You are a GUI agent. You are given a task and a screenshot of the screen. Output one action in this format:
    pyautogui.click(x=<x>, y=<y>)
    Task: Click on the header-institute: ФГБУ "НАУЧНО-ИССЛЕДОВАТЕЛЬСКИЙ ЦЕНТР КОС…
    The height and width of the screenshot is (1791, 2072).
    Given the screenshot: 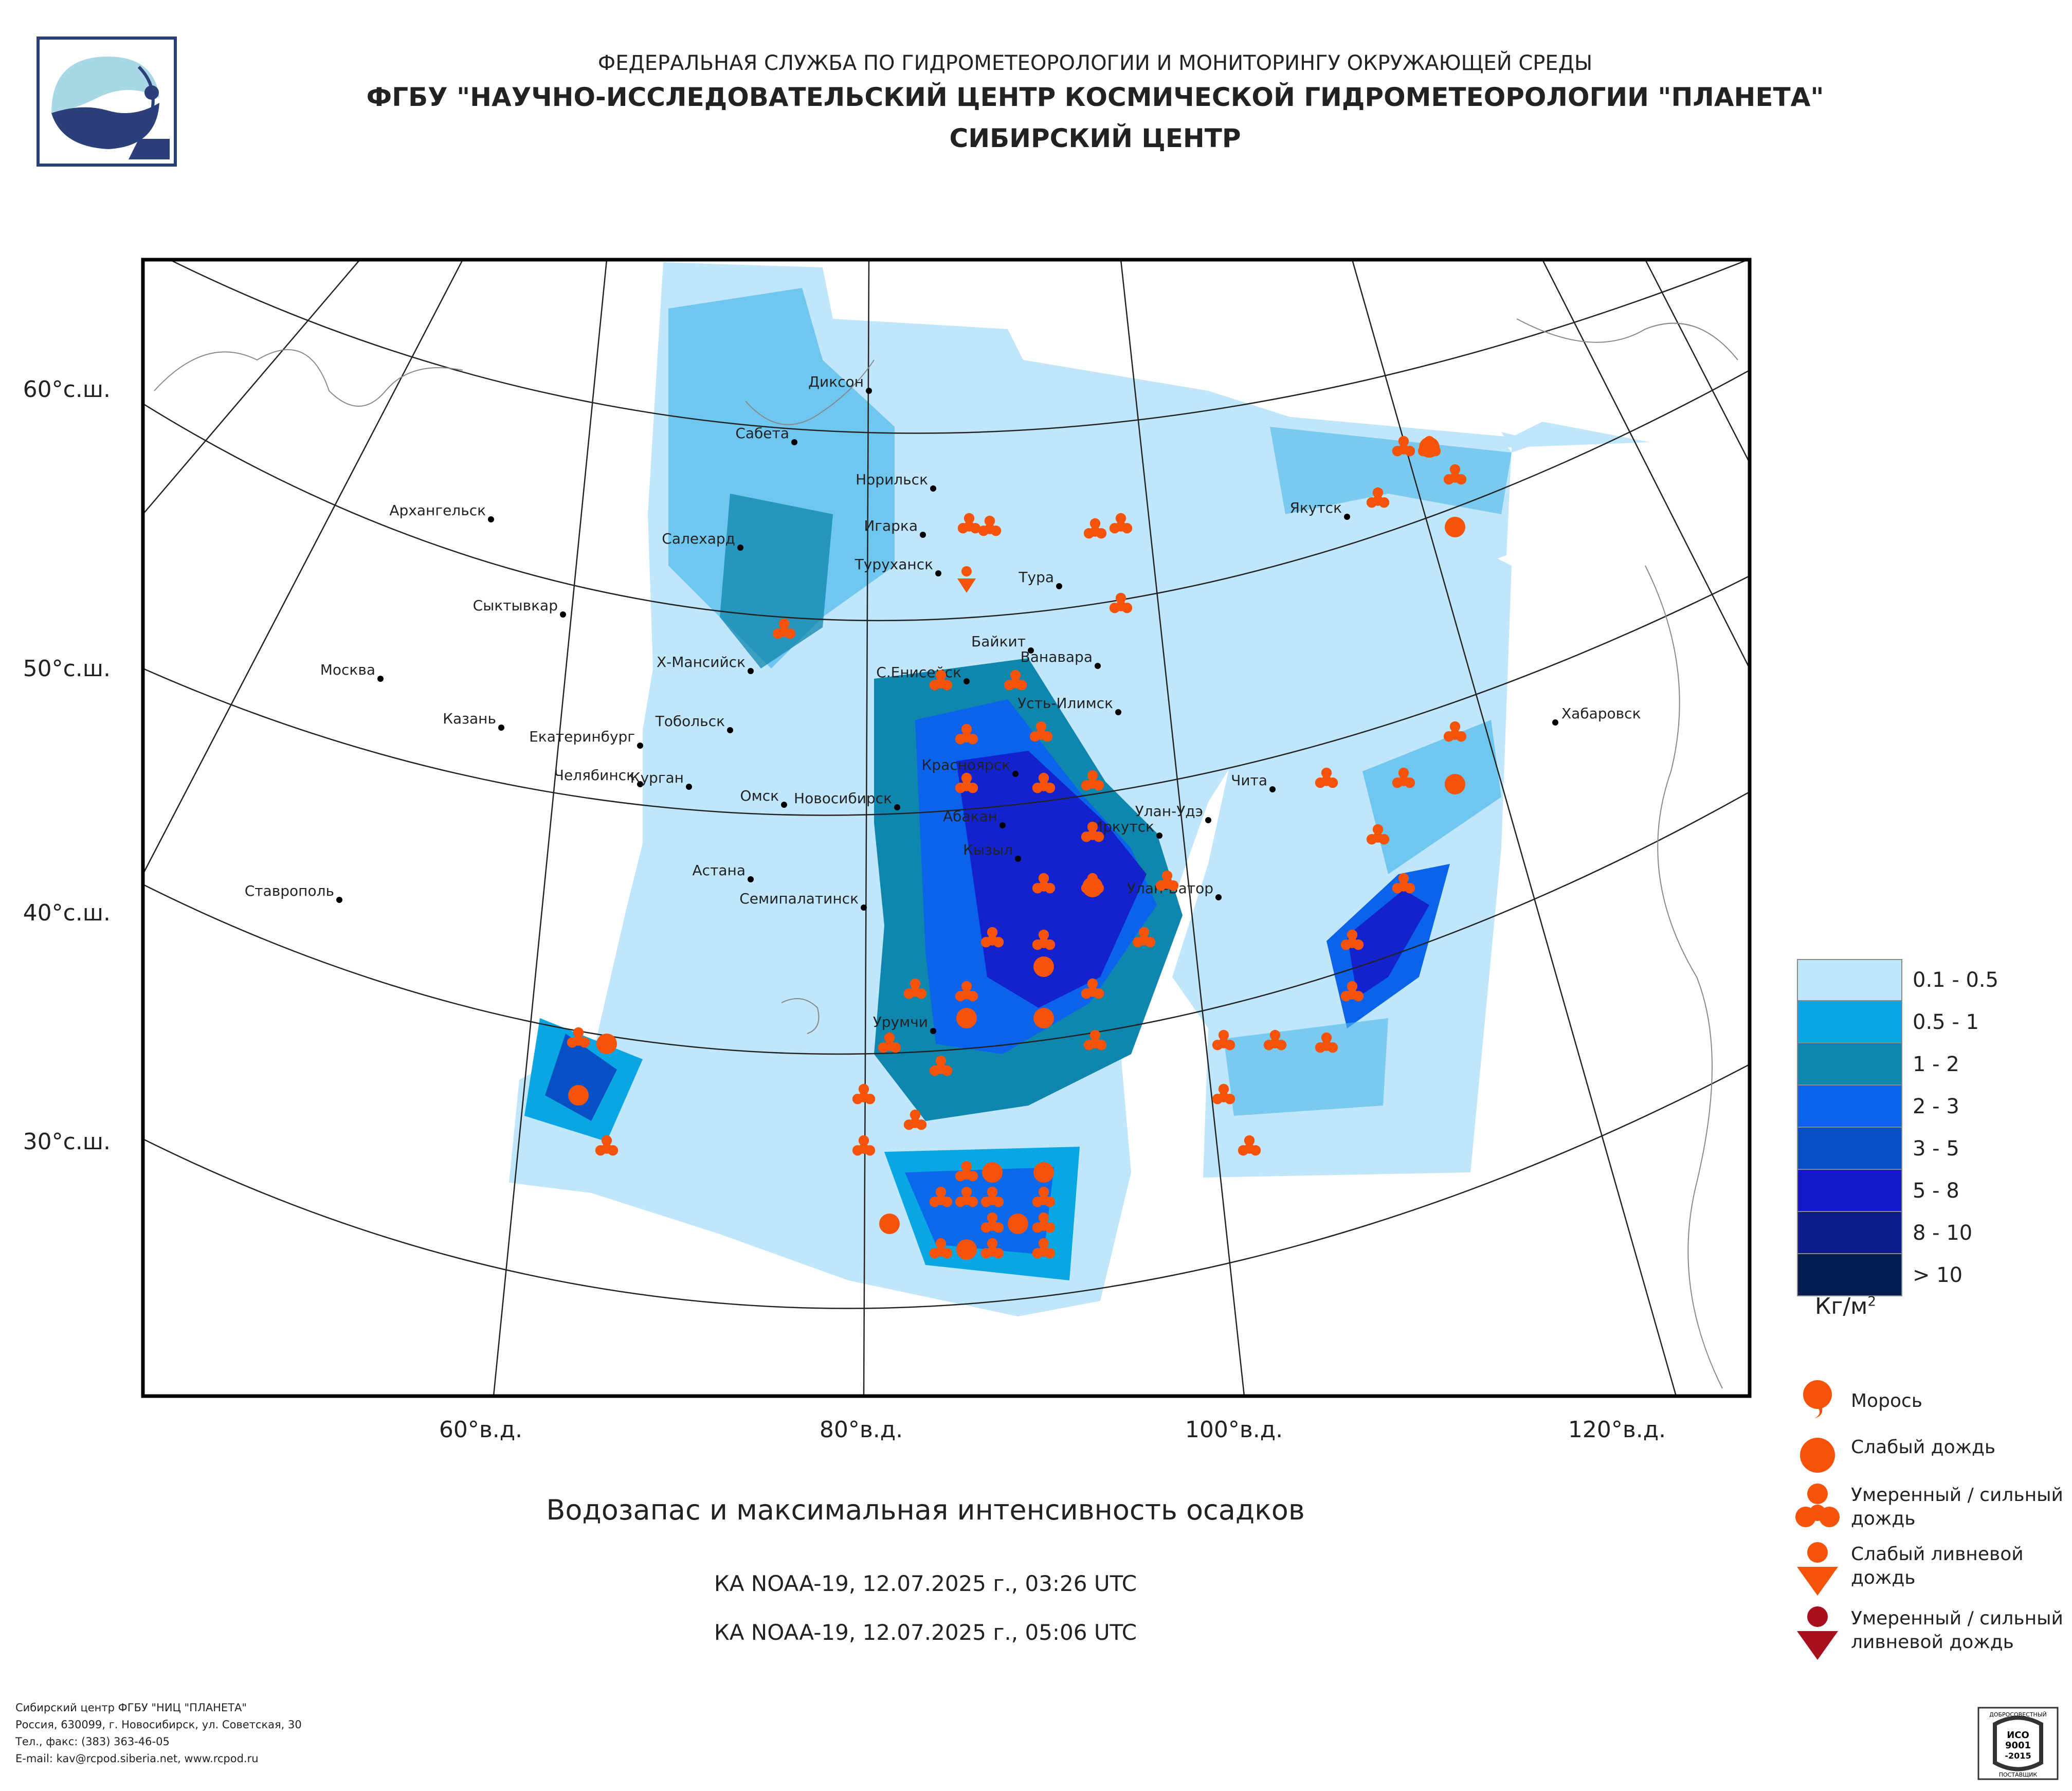 What is the action you would take?
    pyautogui.click(x=1095, y=97)
    